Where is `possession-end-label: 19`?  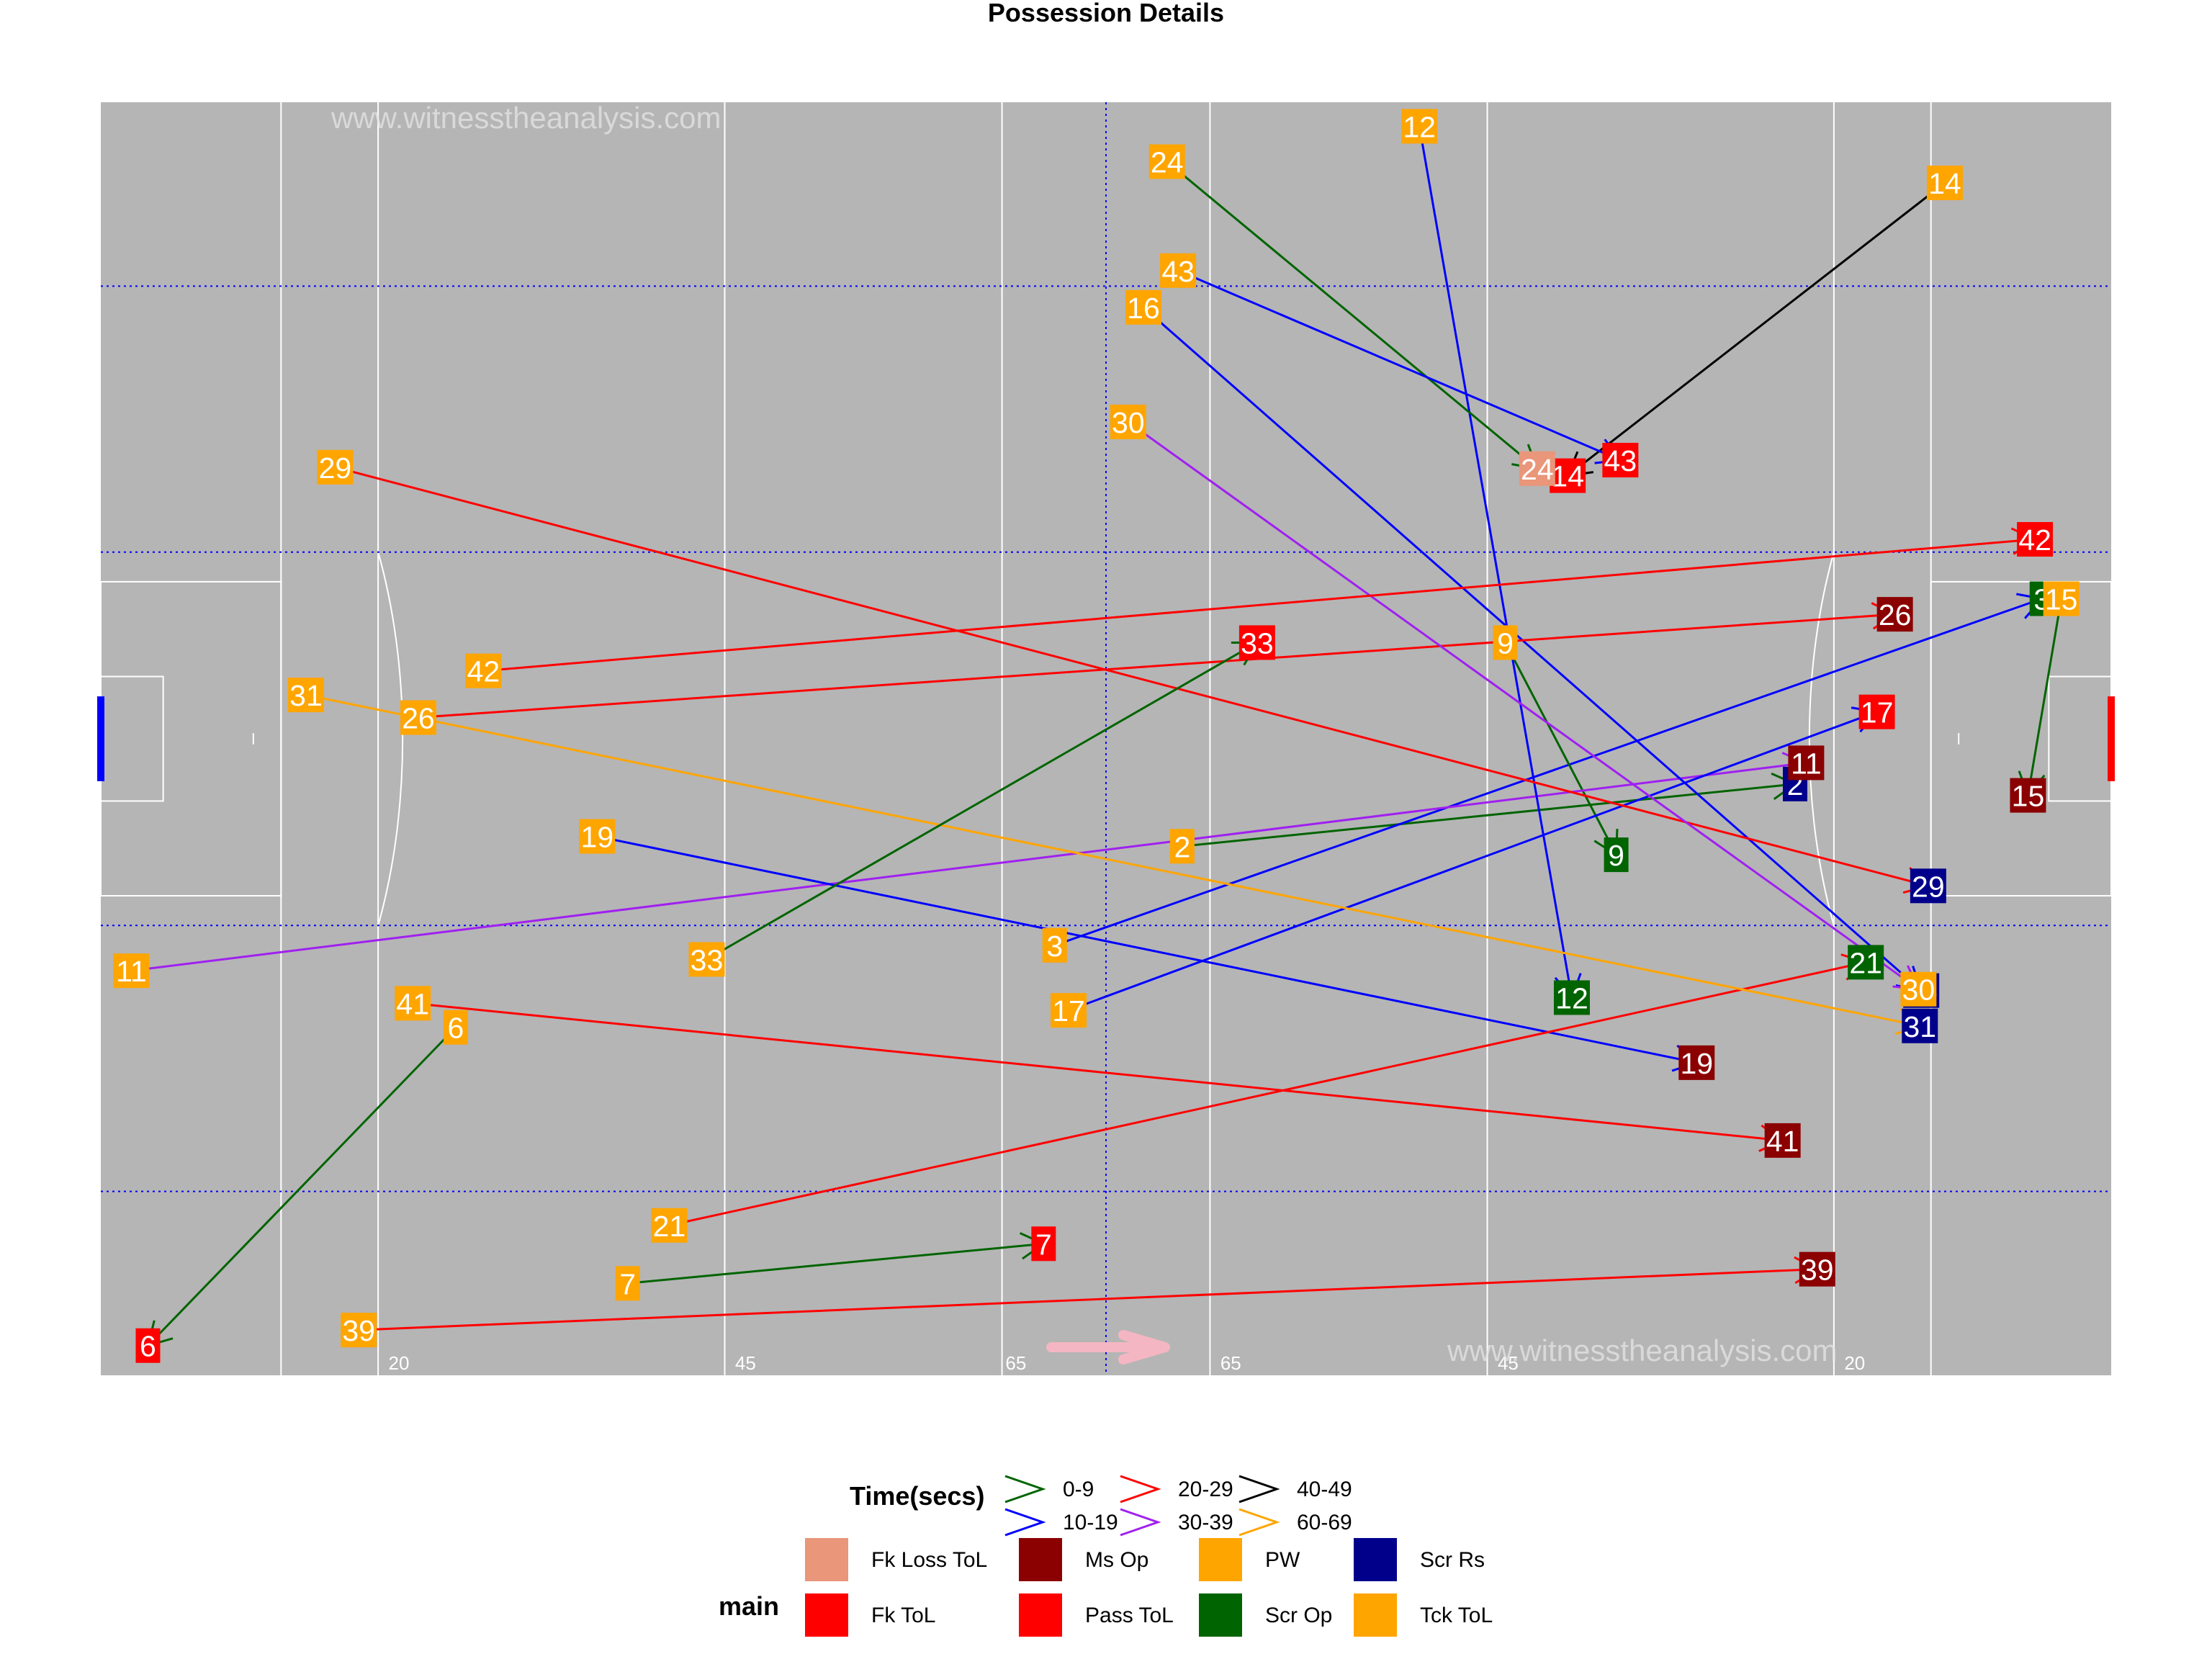 possession-end-label: 19 is located at coordinates (1696, 1063).